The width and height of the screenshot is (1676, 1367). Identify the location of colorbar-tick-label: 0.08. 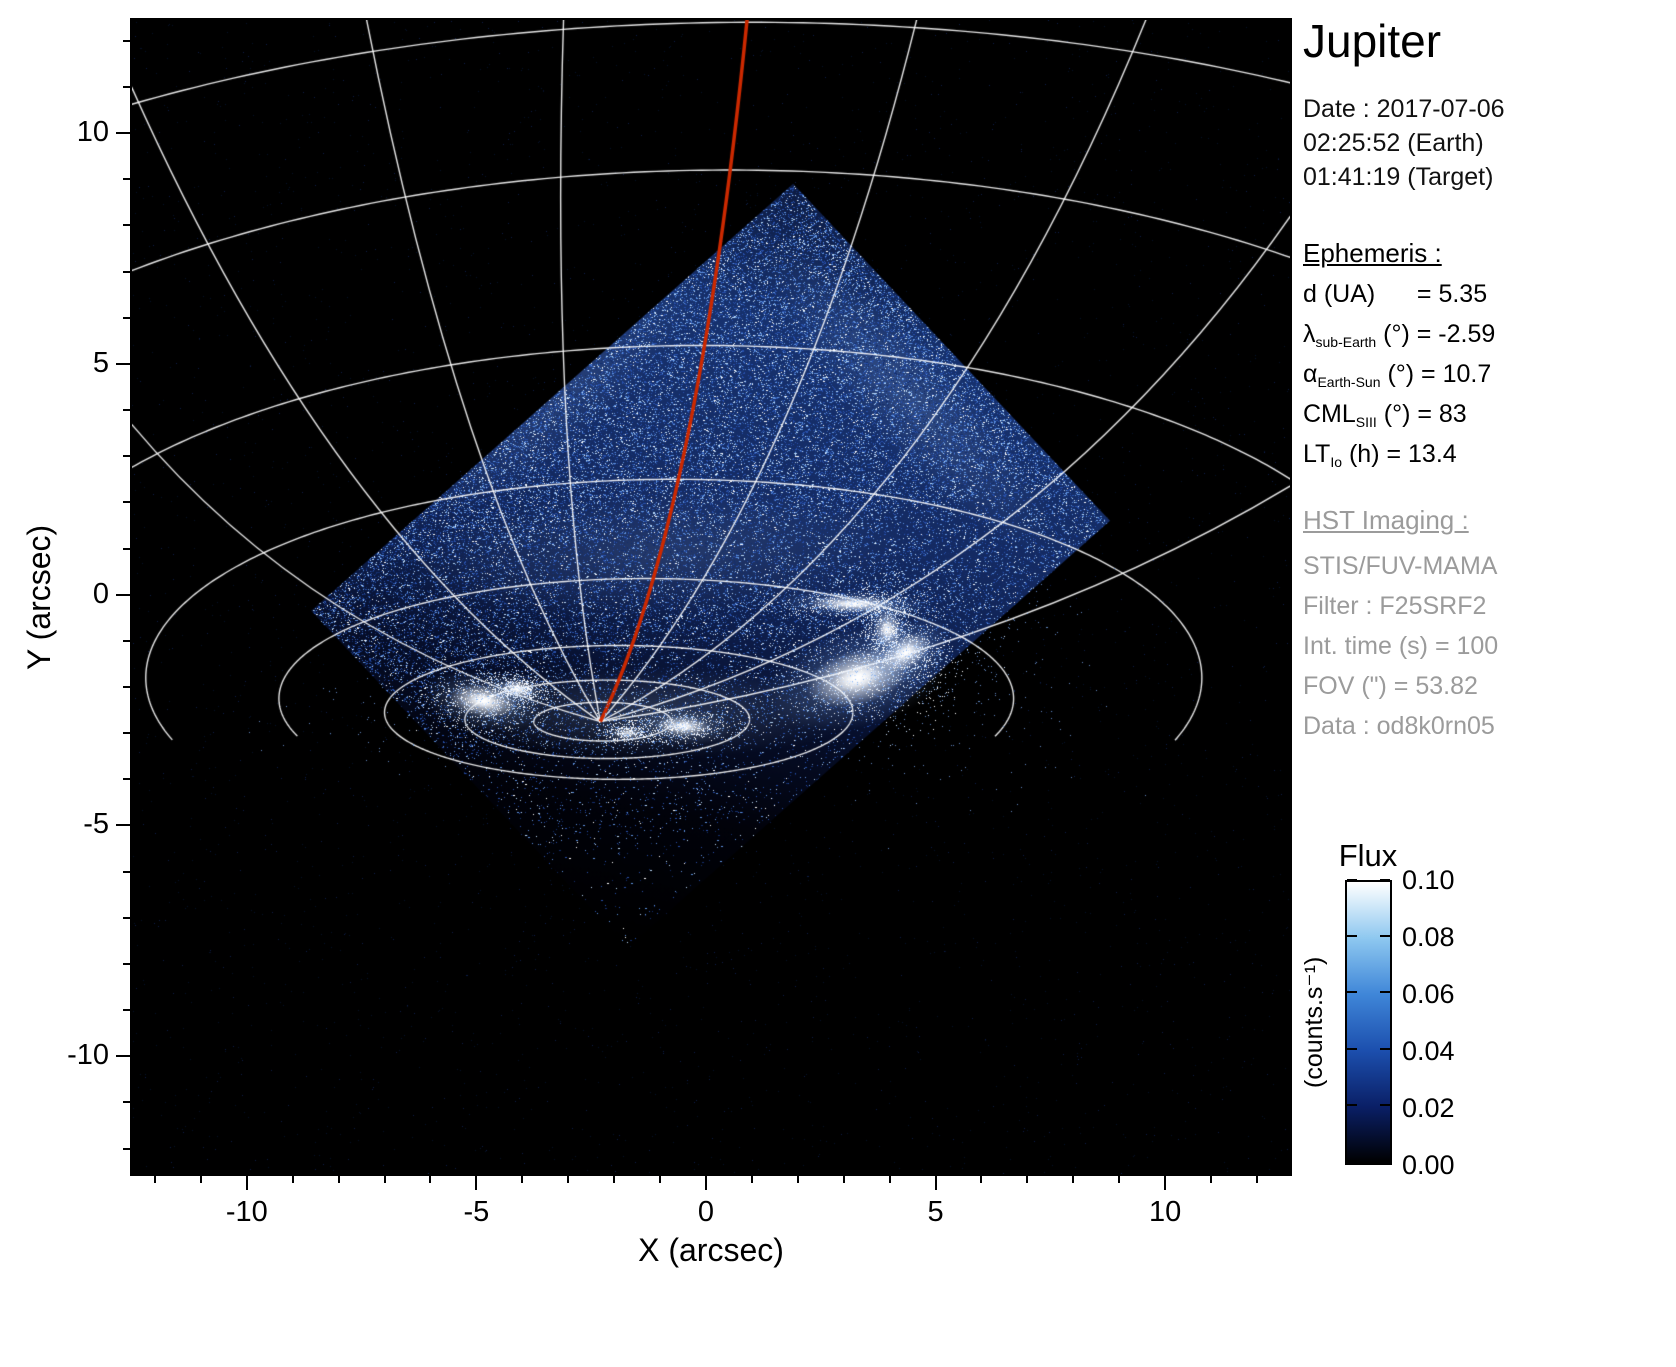
(1428, 937).